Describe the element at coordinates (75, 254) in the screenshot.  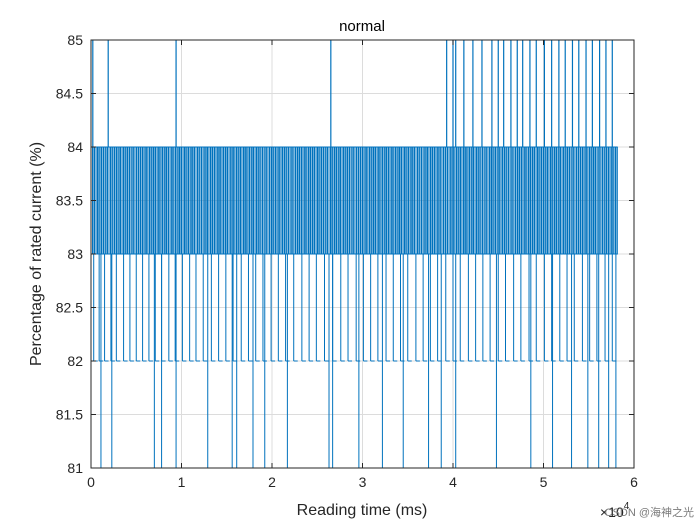
I see `y-tick-label: 83` at that location.